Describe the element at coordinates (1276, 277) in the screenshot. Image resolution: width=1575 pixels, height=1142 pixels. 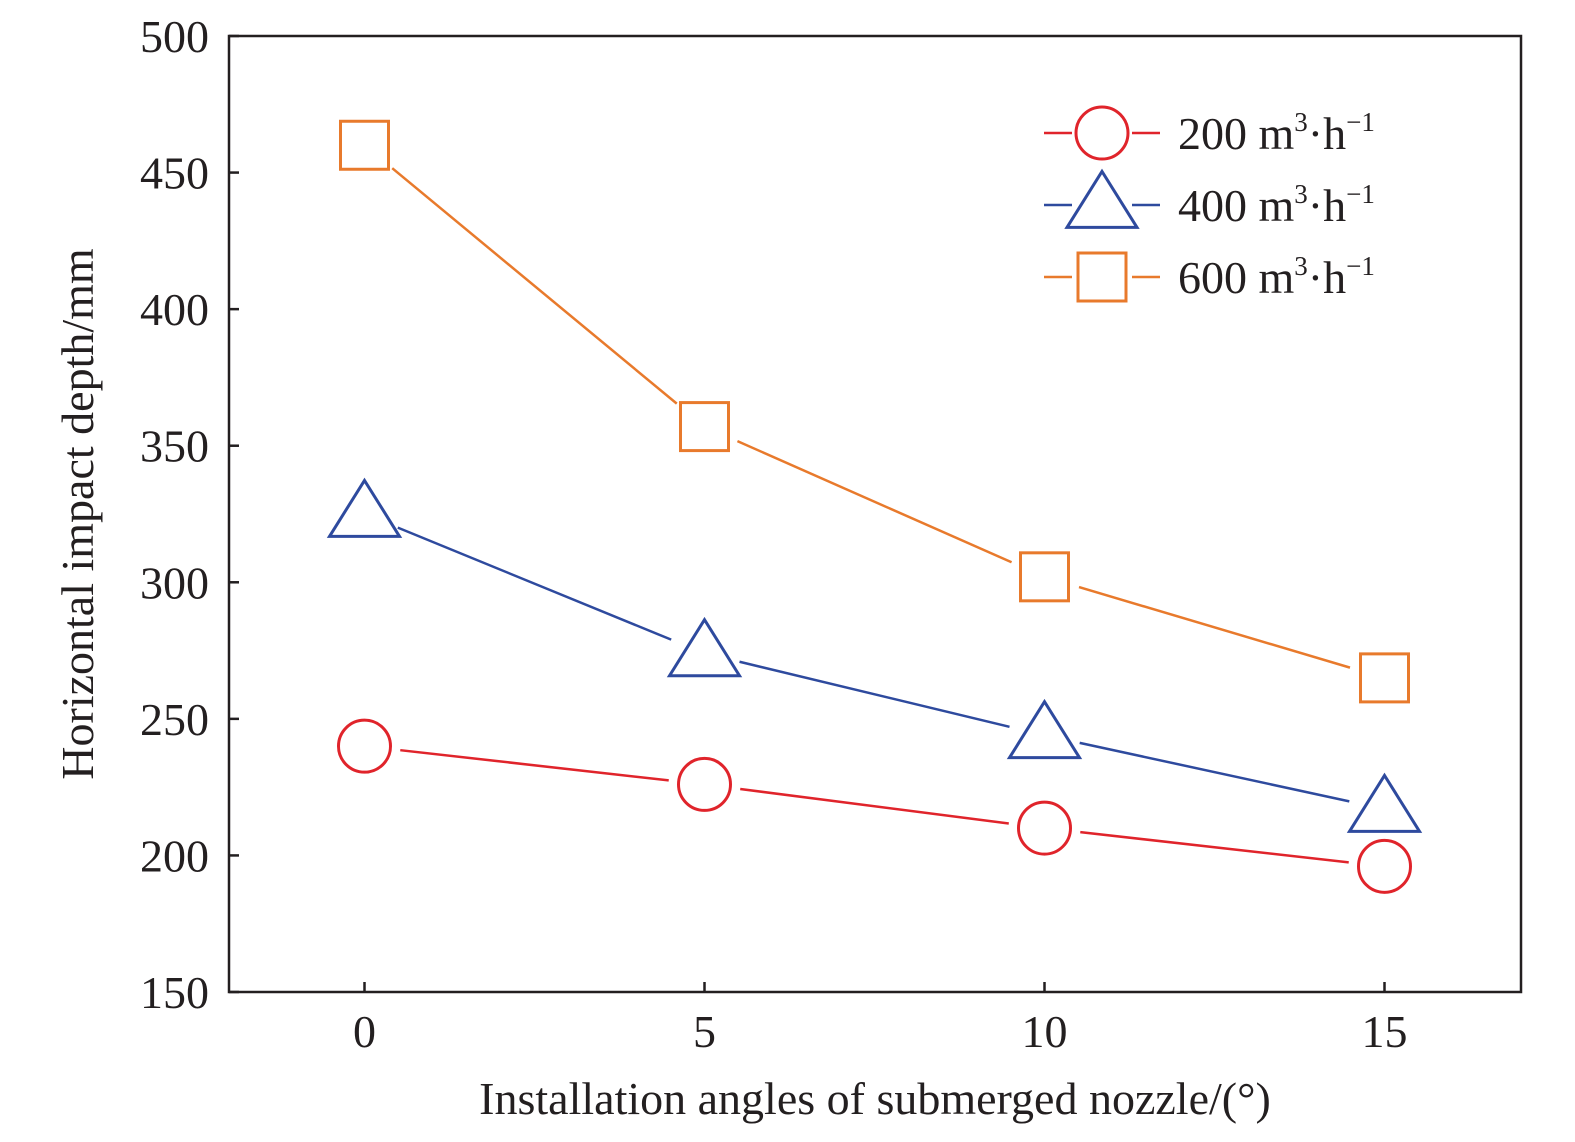
I see `legend-label: 600 m3·h−1` at that location.